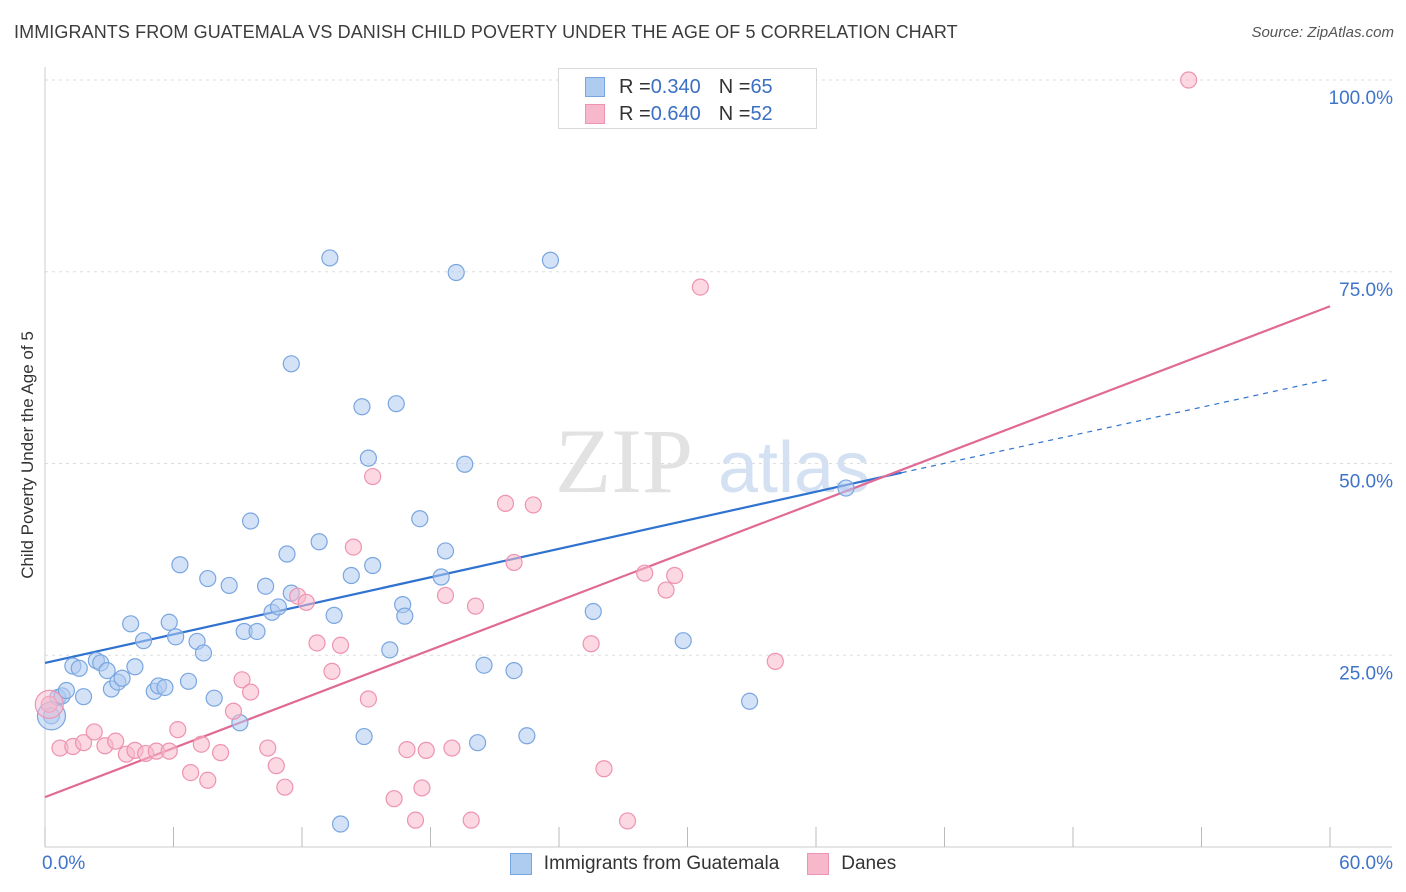 The width and height of the screenshot is (1406, 892). I want to click on watermark: ZIP atlas, so click(712, 461).